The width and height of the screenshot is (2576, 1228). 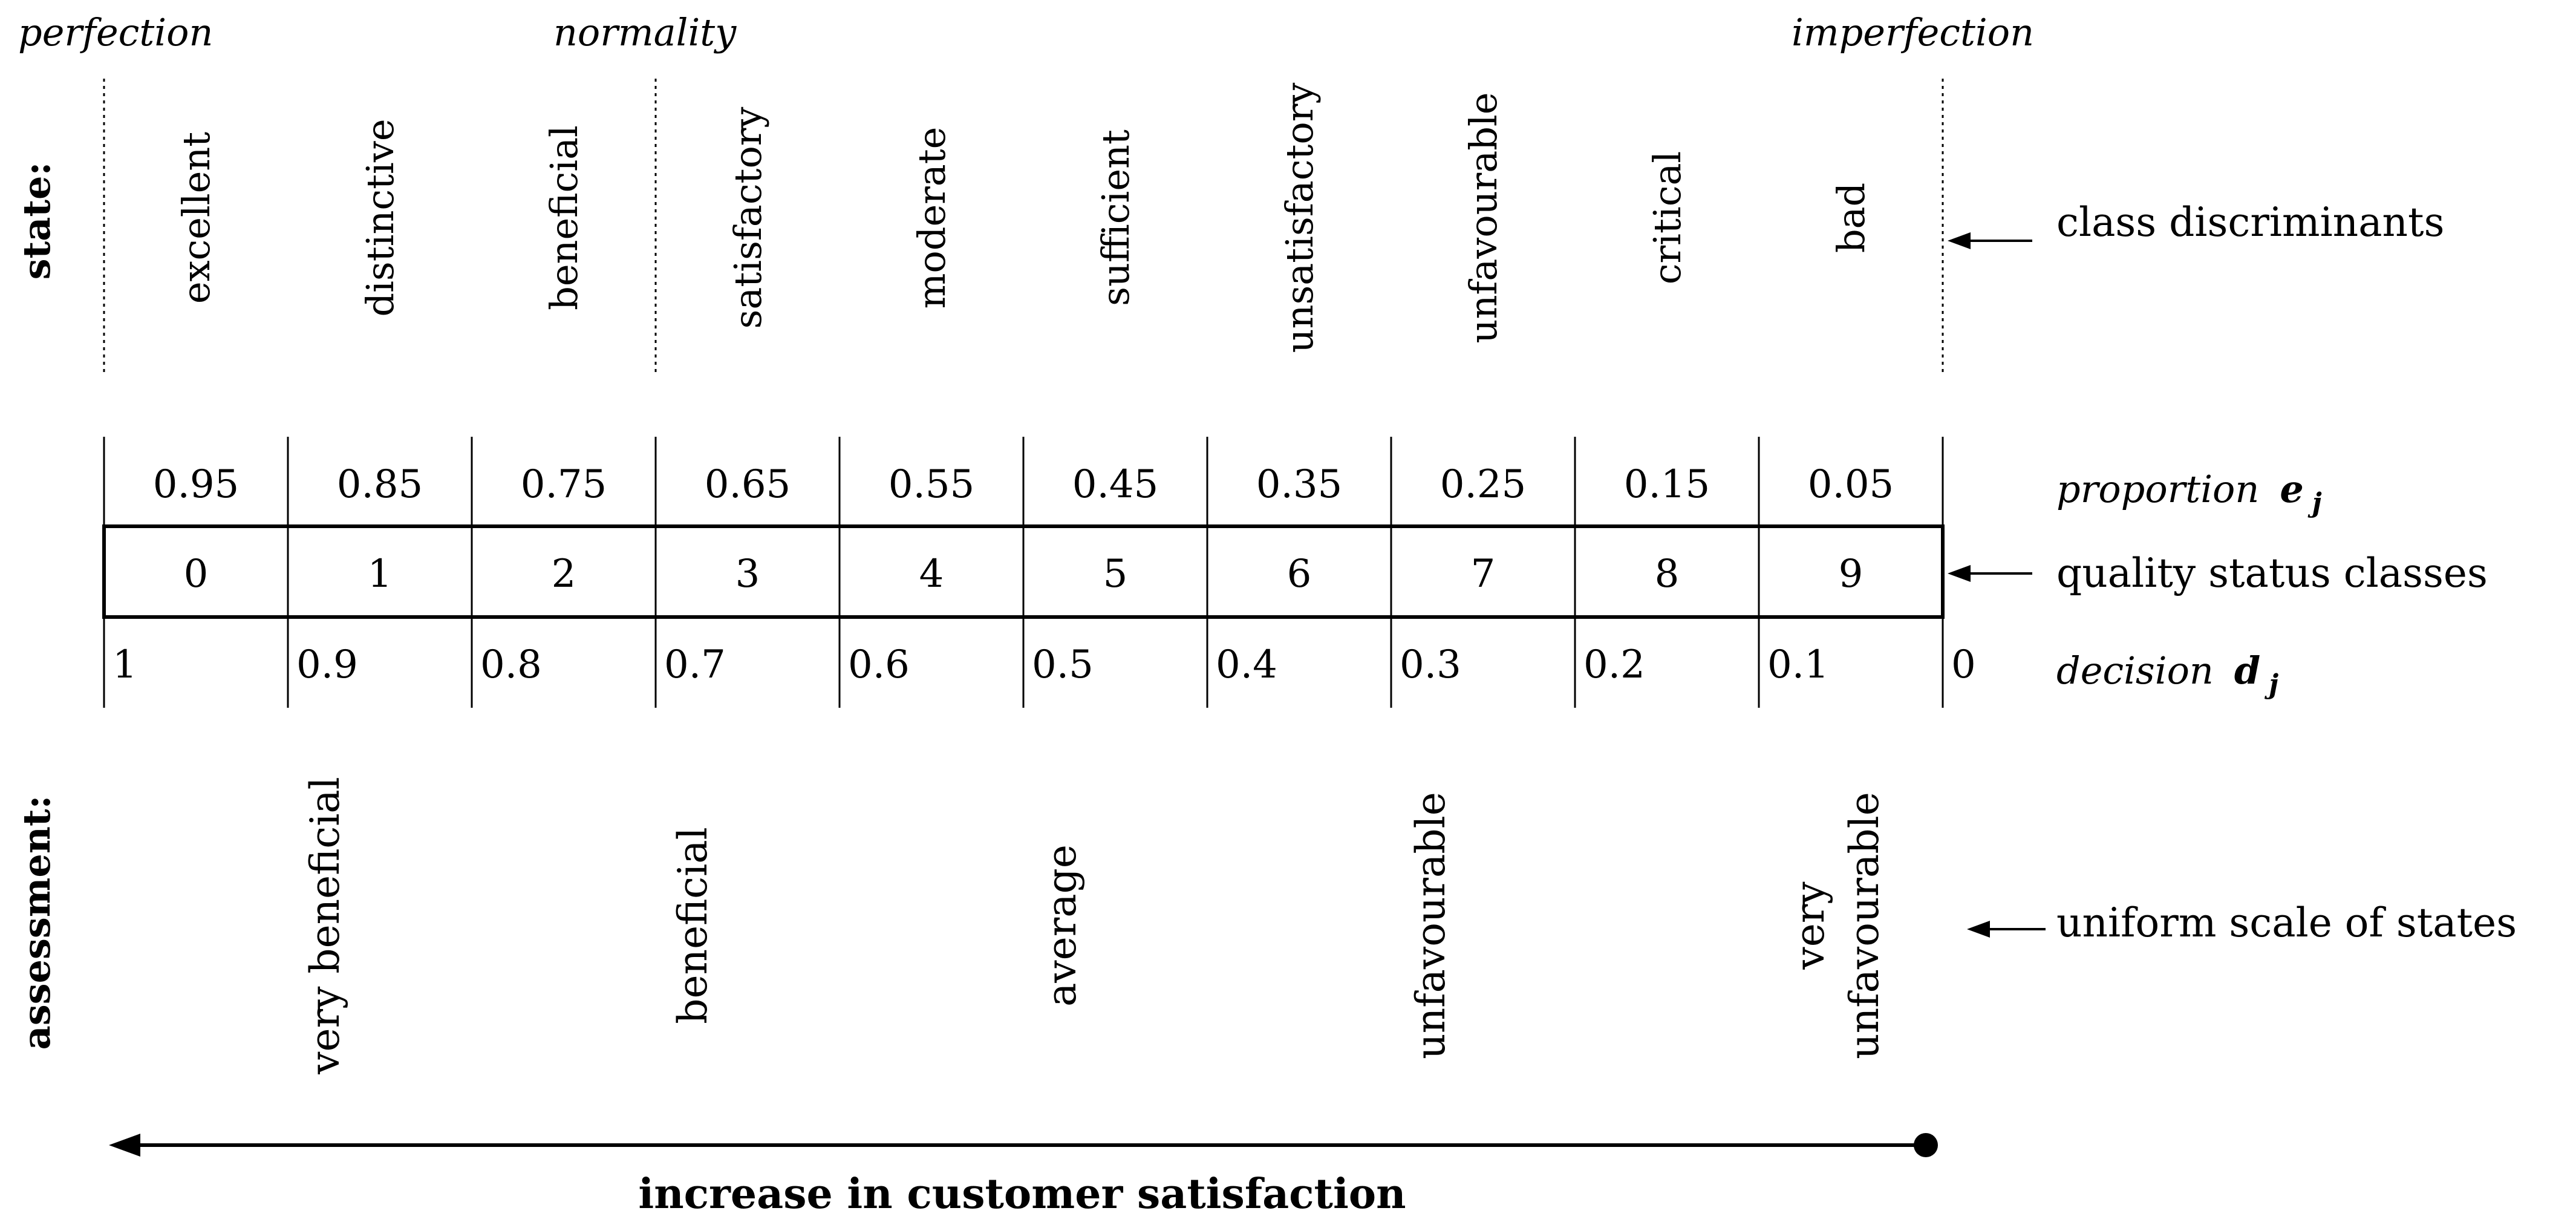 What do you see at coordinates (1798, 665) in the screenshot?
I see `decision-value: 0.1` at bounding box center [1798, 665].